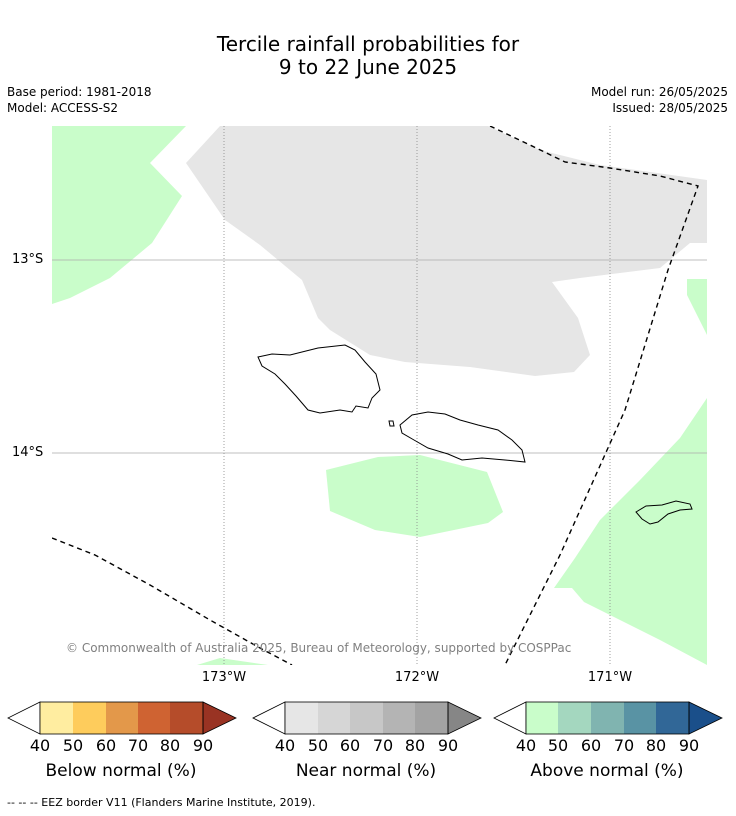 The image size is (736, 816). I want to click on cb-below-tick: 40, so click(40, 745).